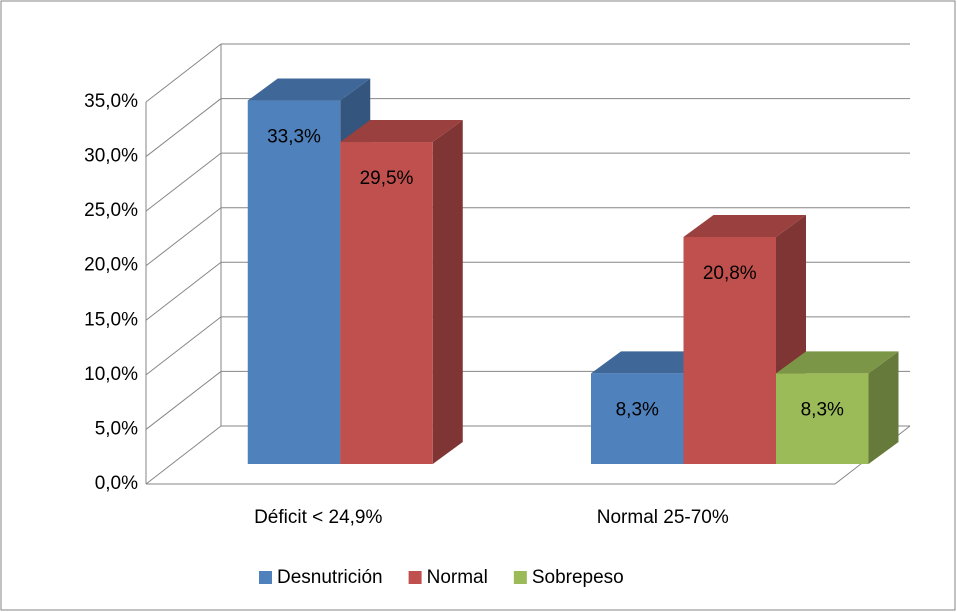 The height and width of the screenshot is (612, 957). I want to click on y-tick-label: 10,0%, so click(111, 374).